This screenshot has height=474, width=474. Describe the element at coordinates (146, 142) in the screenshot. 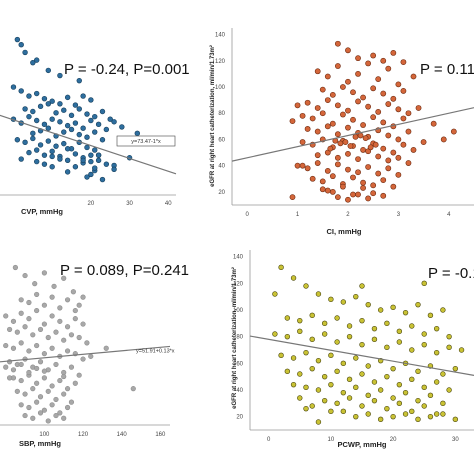

I see `equation-cvp: y=73.47-1*x` at that location.